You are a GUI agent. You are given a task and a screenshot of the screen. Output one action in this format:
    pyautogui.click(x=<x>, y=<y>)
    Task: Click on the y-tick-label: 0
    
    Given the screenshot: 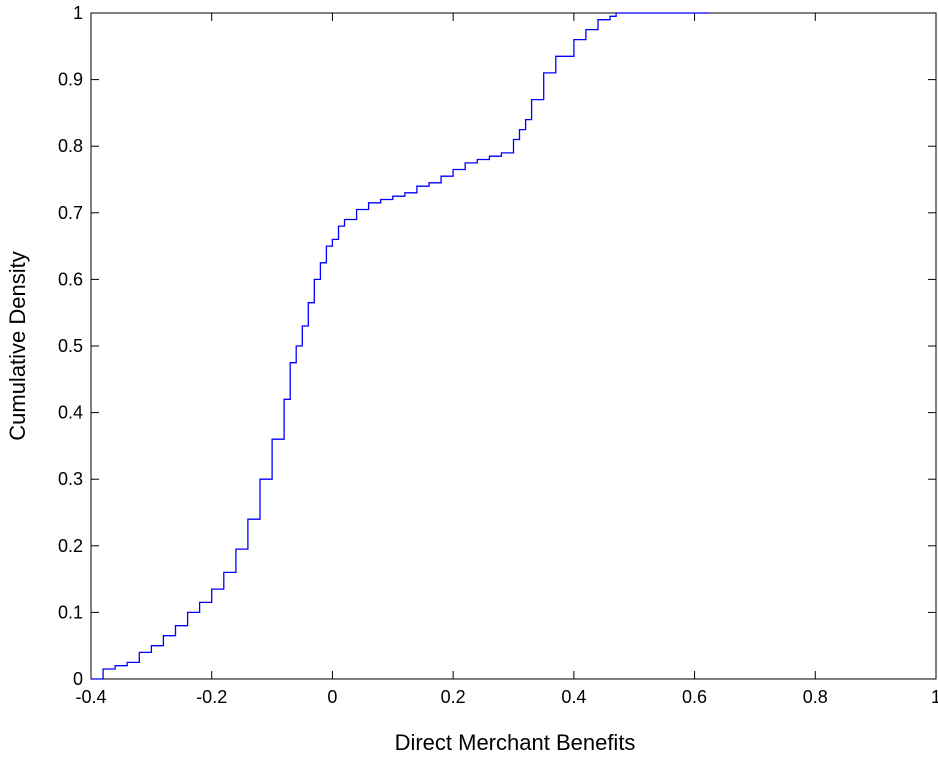 What is the action you would take?
    pyautogui.click(x=78, y=679)
    